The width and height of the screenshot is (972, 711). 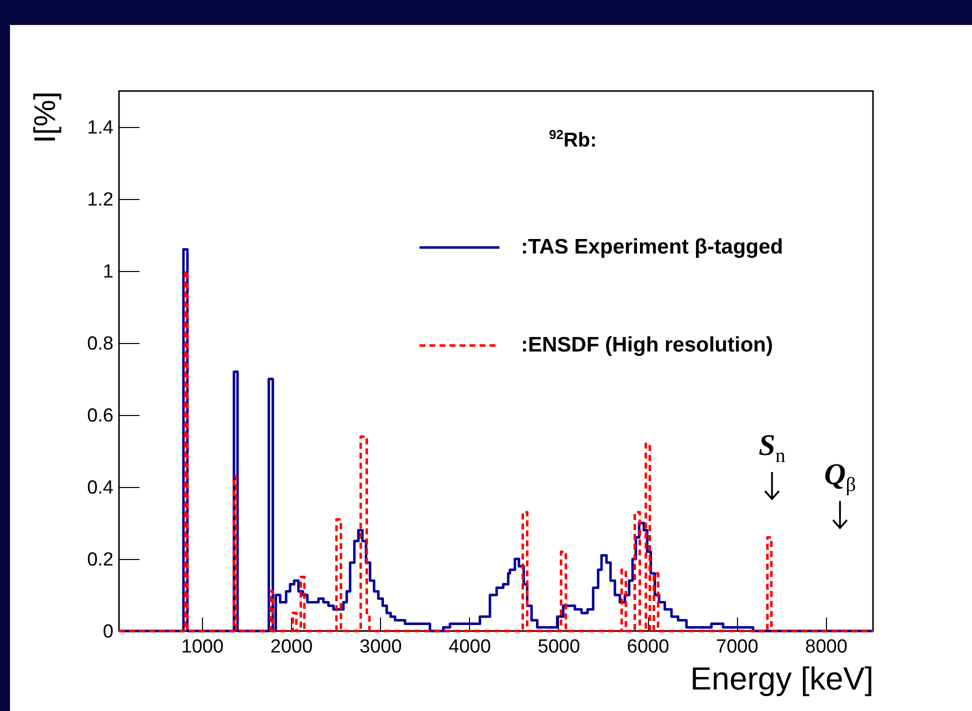 What do you see at coordinates (782, 678) in the screenshot?
I see `x-axis-title: Energy [keV]` at bounding box center [782, 678].